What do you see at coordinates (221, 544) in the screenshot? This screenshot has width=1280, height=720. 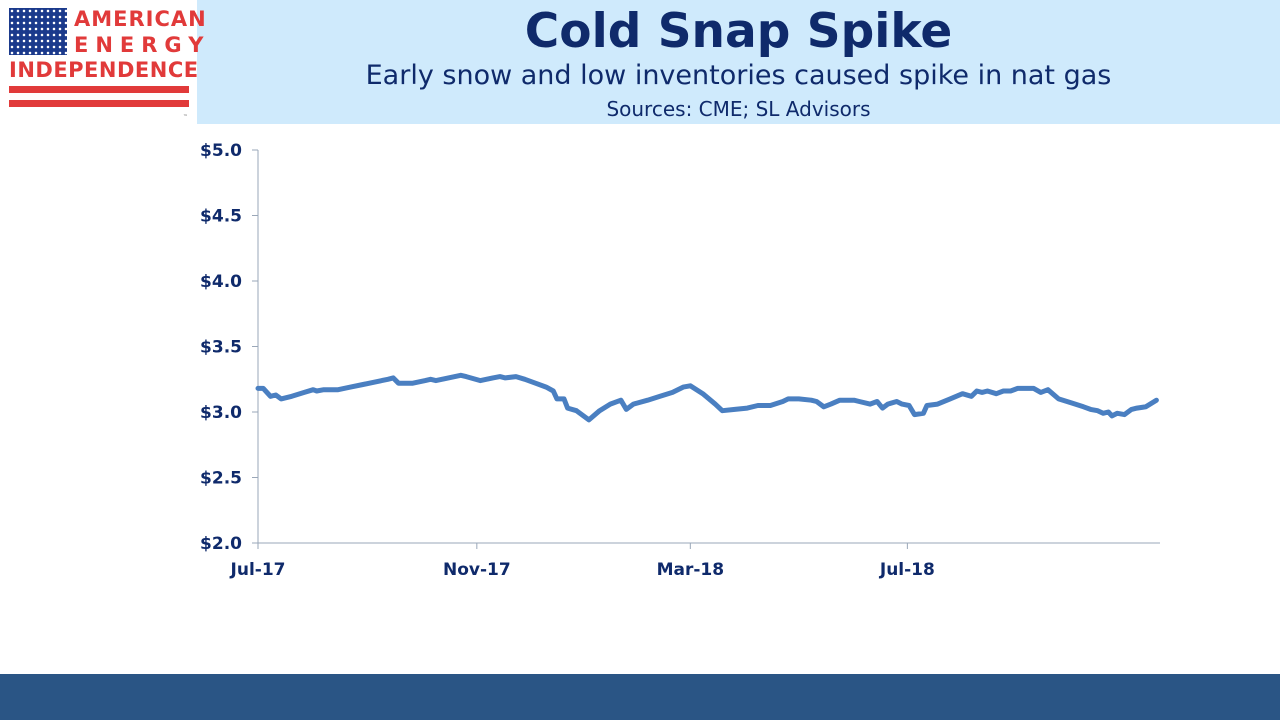 I see `y-tick-label: $2.0` at bounding box center [221, 544].